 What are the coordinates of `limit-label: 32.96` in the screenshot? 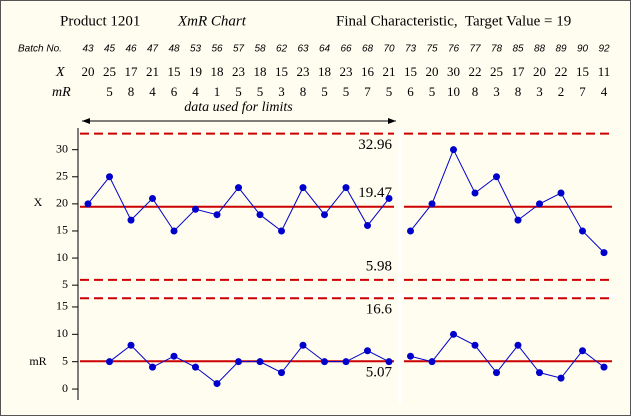 It's located at (375, 145).